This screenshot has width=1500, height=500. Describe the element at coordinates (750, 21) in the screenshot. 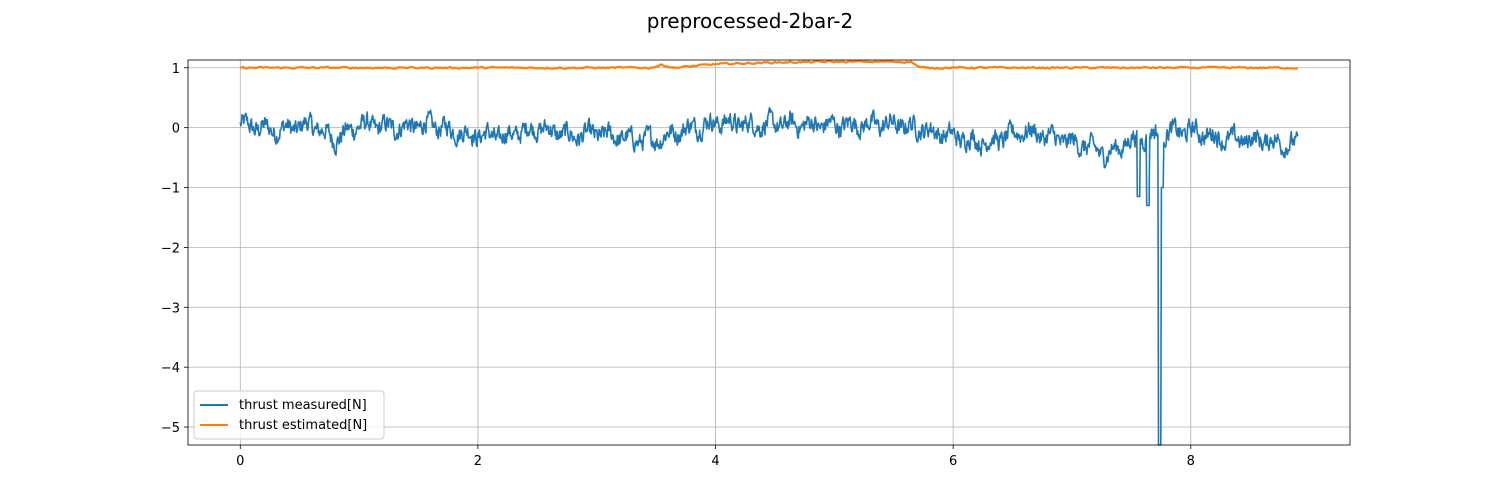

I see `chart-title: preprocessed-2bar-2` at that location.